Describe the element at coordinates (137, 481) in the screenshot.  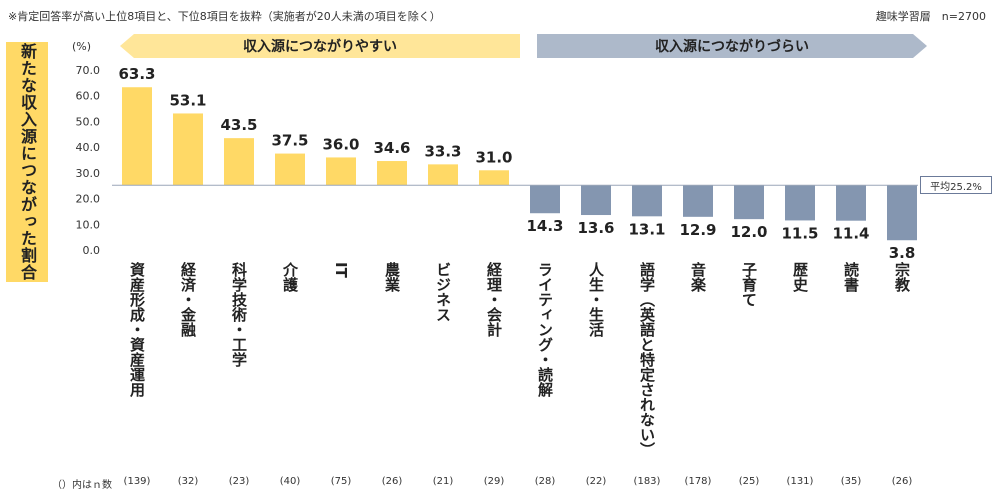
I see `n-count-label: (139)` at that location.